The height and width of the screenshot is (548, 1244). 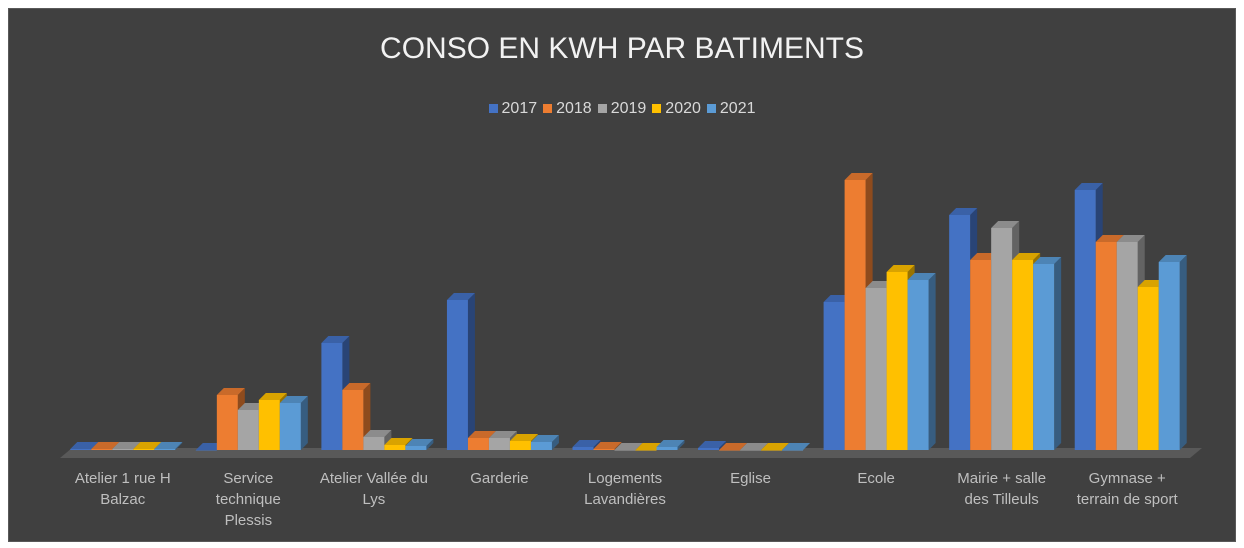 What do you see at coordinates (730, 109) in the screenshot?
I see `legend-item: 2021` at bounding box center [730, 109].